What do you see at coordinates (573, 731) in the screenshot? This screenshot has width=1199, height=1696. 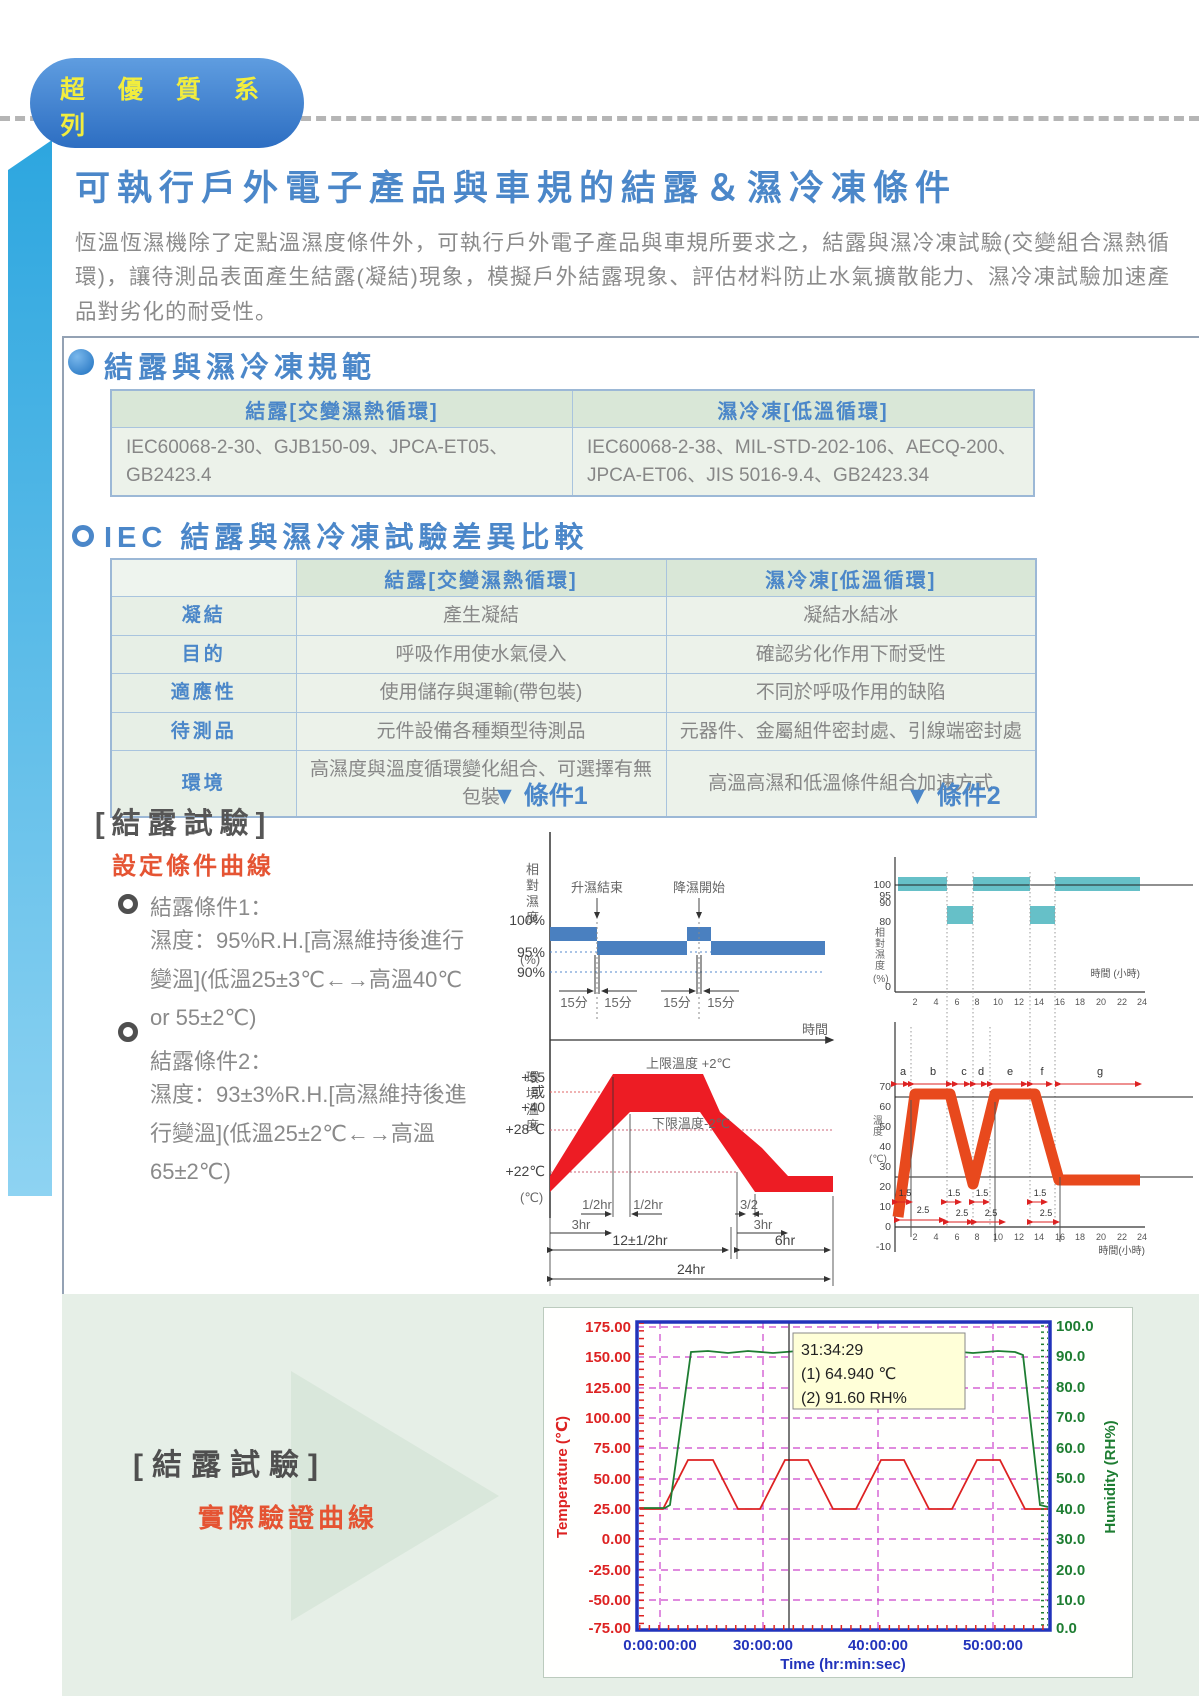 I see `table-row: 待測品 元件設備各種類型待測品 元器件、金屬組件密封處、引線端密封處` at bounding box center [573, 731].